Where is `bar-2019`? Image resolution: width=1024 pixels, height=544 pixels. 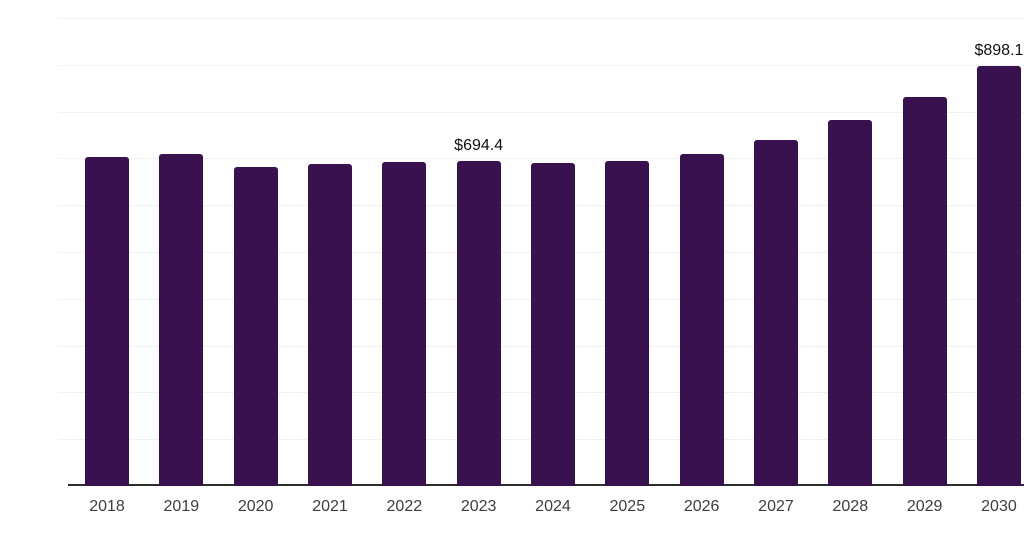
bar-2019 is located at coordinates (181, 319).